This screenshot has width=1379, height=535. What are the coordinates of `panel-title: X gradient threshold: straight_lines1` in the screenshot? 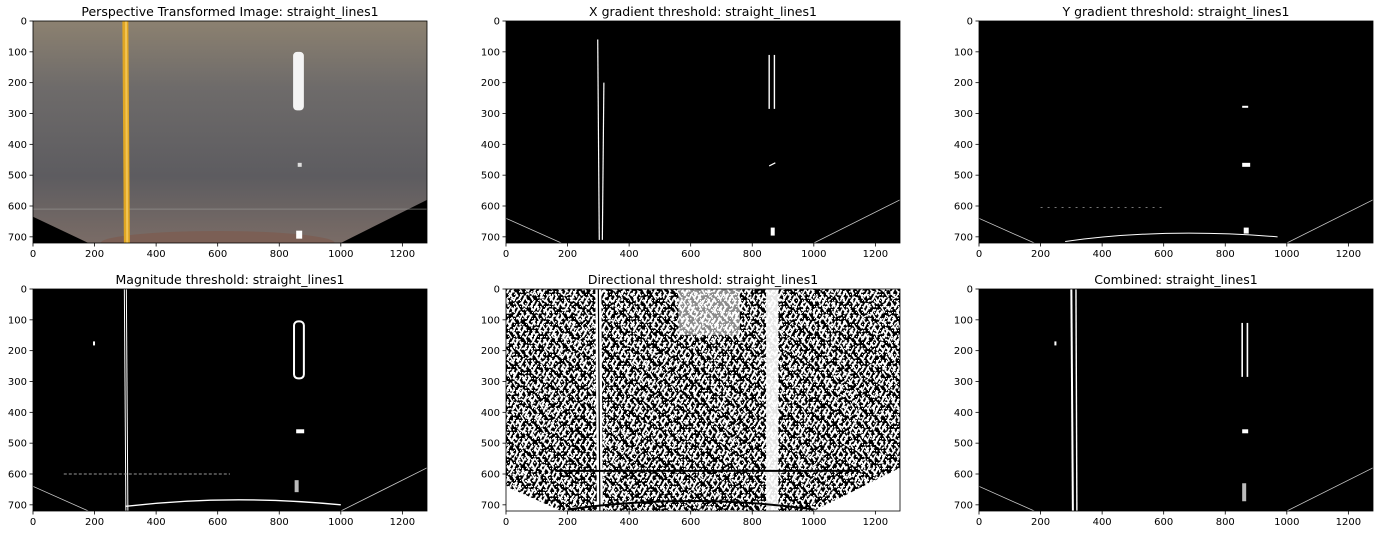 It's located at (703, 11).